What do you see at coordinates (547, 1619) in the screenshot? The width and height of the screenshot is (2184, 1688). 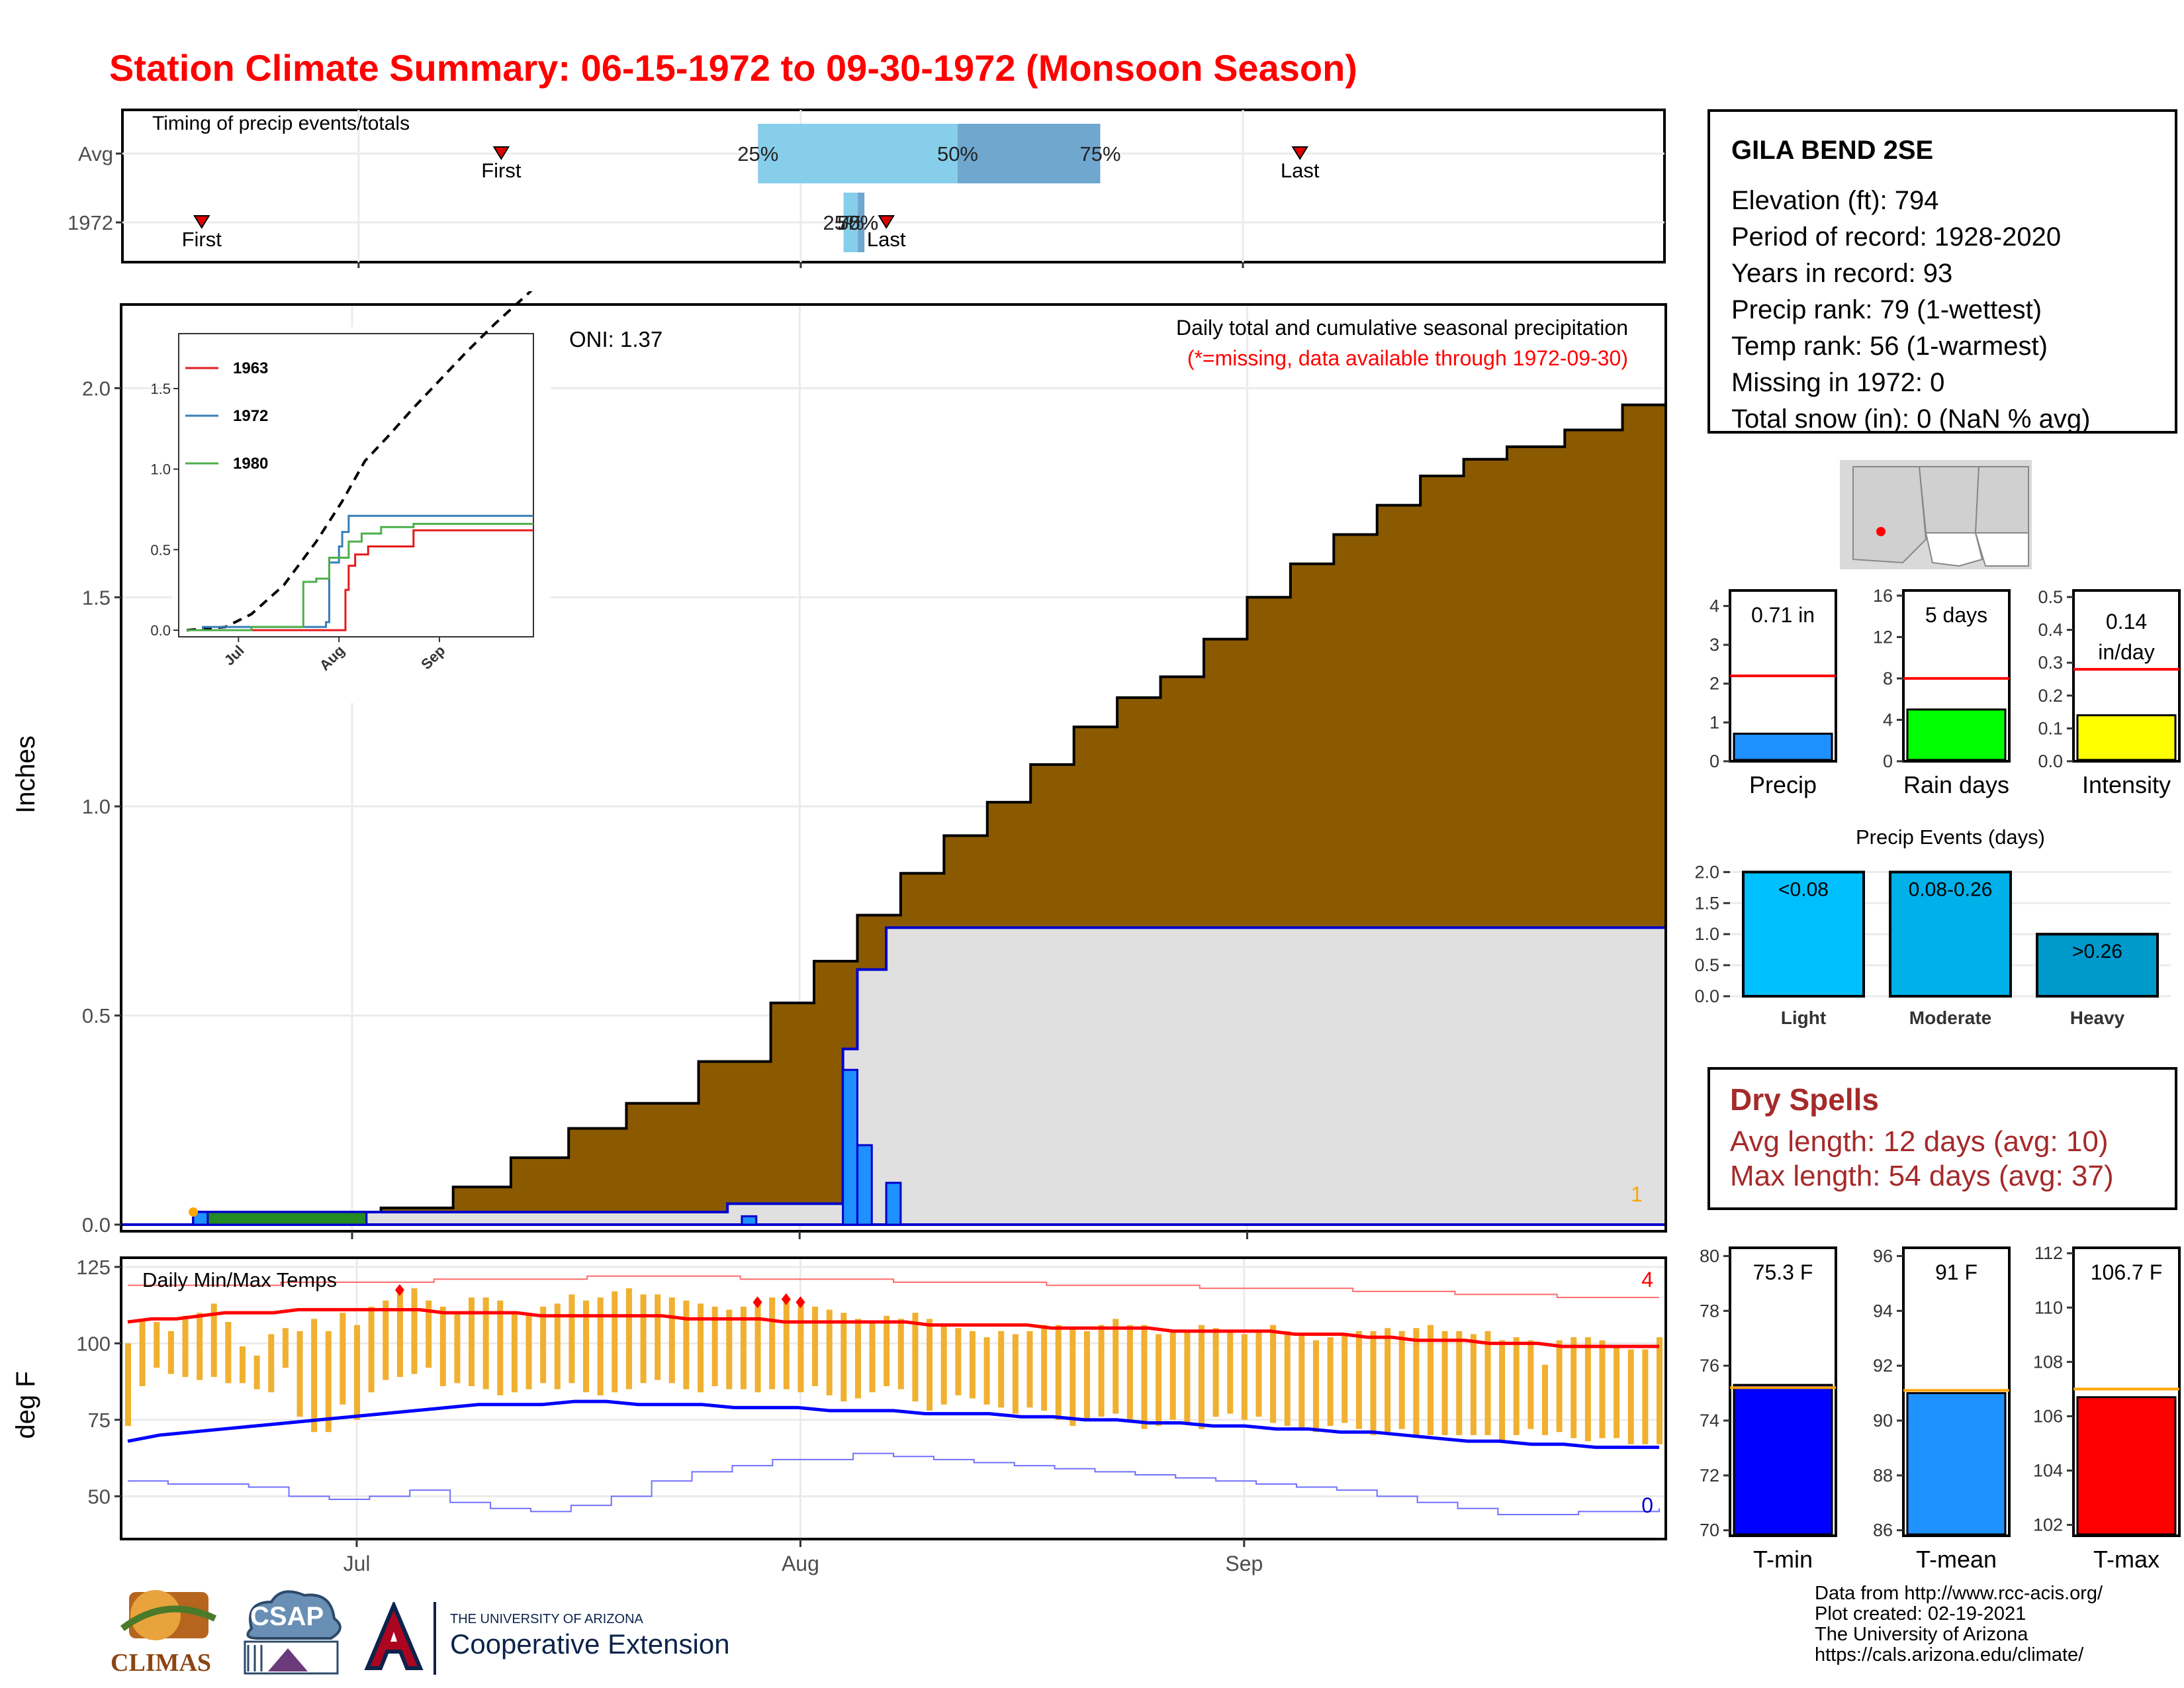 I see `ua-name: THE UNIVERSITY OF ARIZONA` at bounding box center [547, 1619].